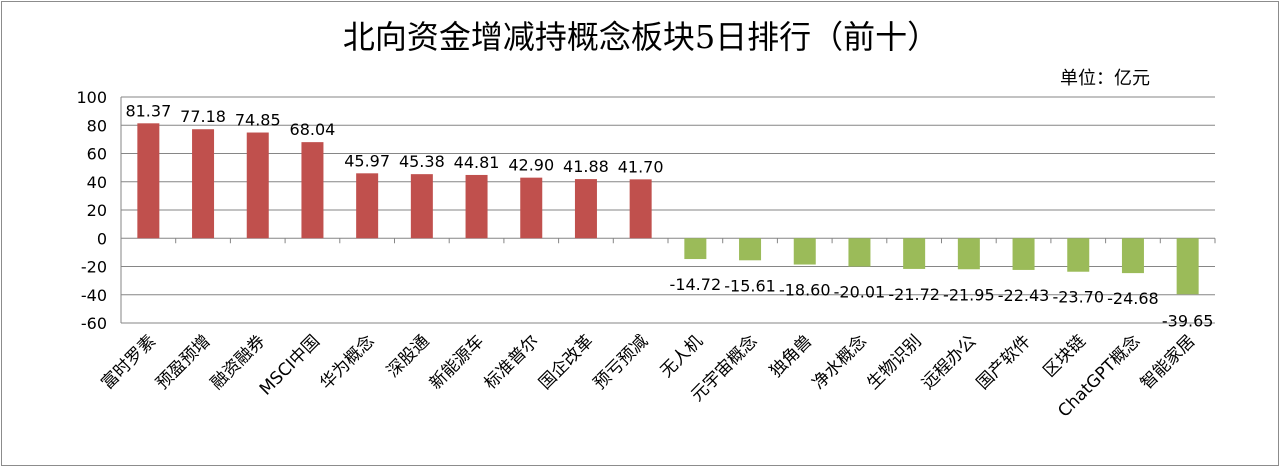 The image size is (1282, 469). Describe the element at coordinates (258, 120) in the screenshot. I see `data-label: 74.85` at that location.